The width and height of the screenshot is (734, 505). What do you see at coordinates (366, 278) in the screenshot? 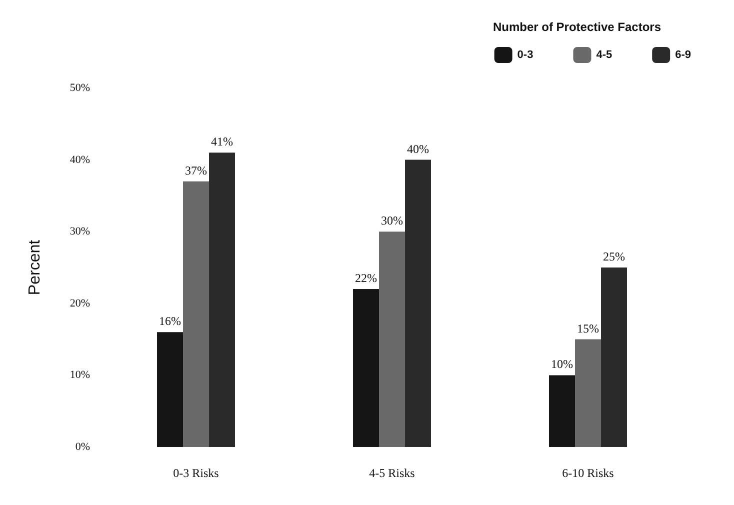
I see `data-label: 22%` at bounding box center [366, 278].